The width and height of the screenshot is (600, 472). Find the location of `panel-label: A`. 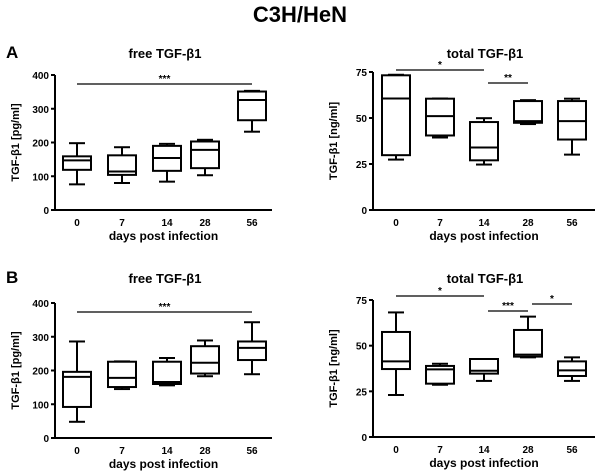

panel-label: A is located at coordinates (12, 52).